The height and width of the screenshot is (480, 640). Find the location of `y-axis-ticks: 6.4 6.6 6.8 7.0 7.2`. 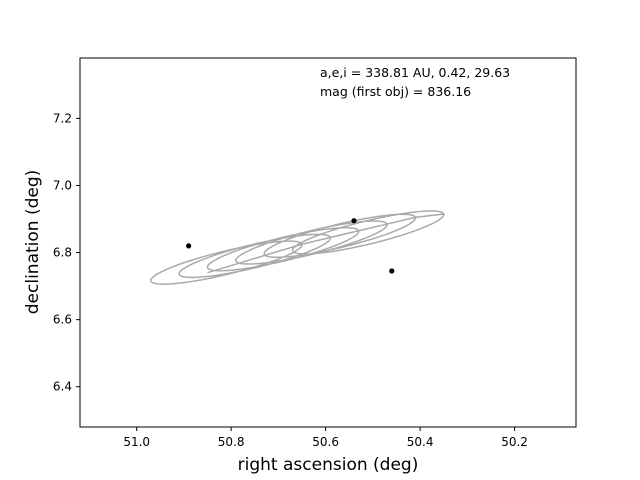

y-axis-ticks: 6.4 6.6 6.8 7.0 7.2 is located at coordinates (66, 252).